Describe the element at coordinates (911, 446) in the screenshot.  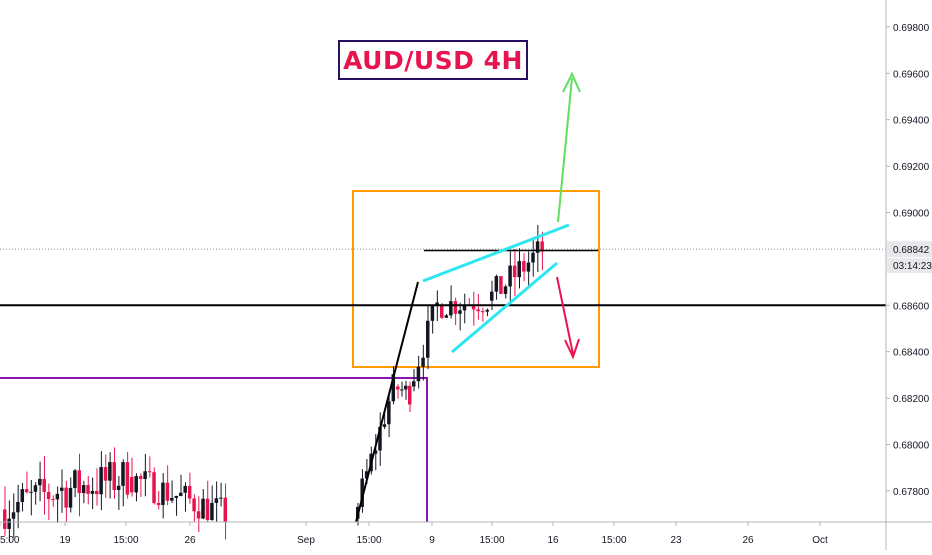
I see `y-tick-label: 0.68000` at that location.